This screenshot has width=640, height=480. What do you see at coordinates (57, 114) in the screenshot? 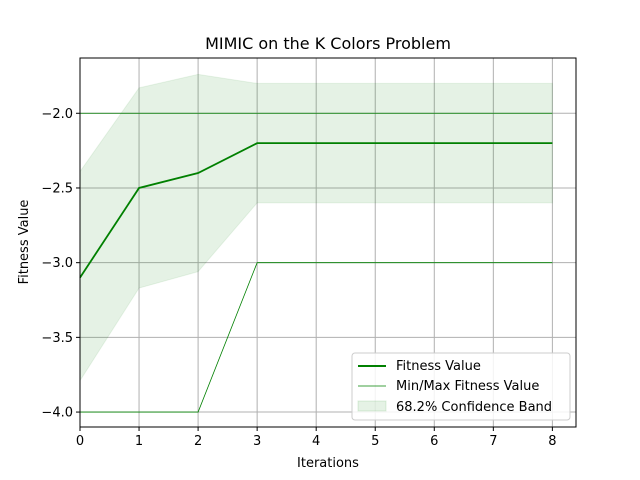
I see `y-tick-label: −2.0` at bounding box center [57, 114].